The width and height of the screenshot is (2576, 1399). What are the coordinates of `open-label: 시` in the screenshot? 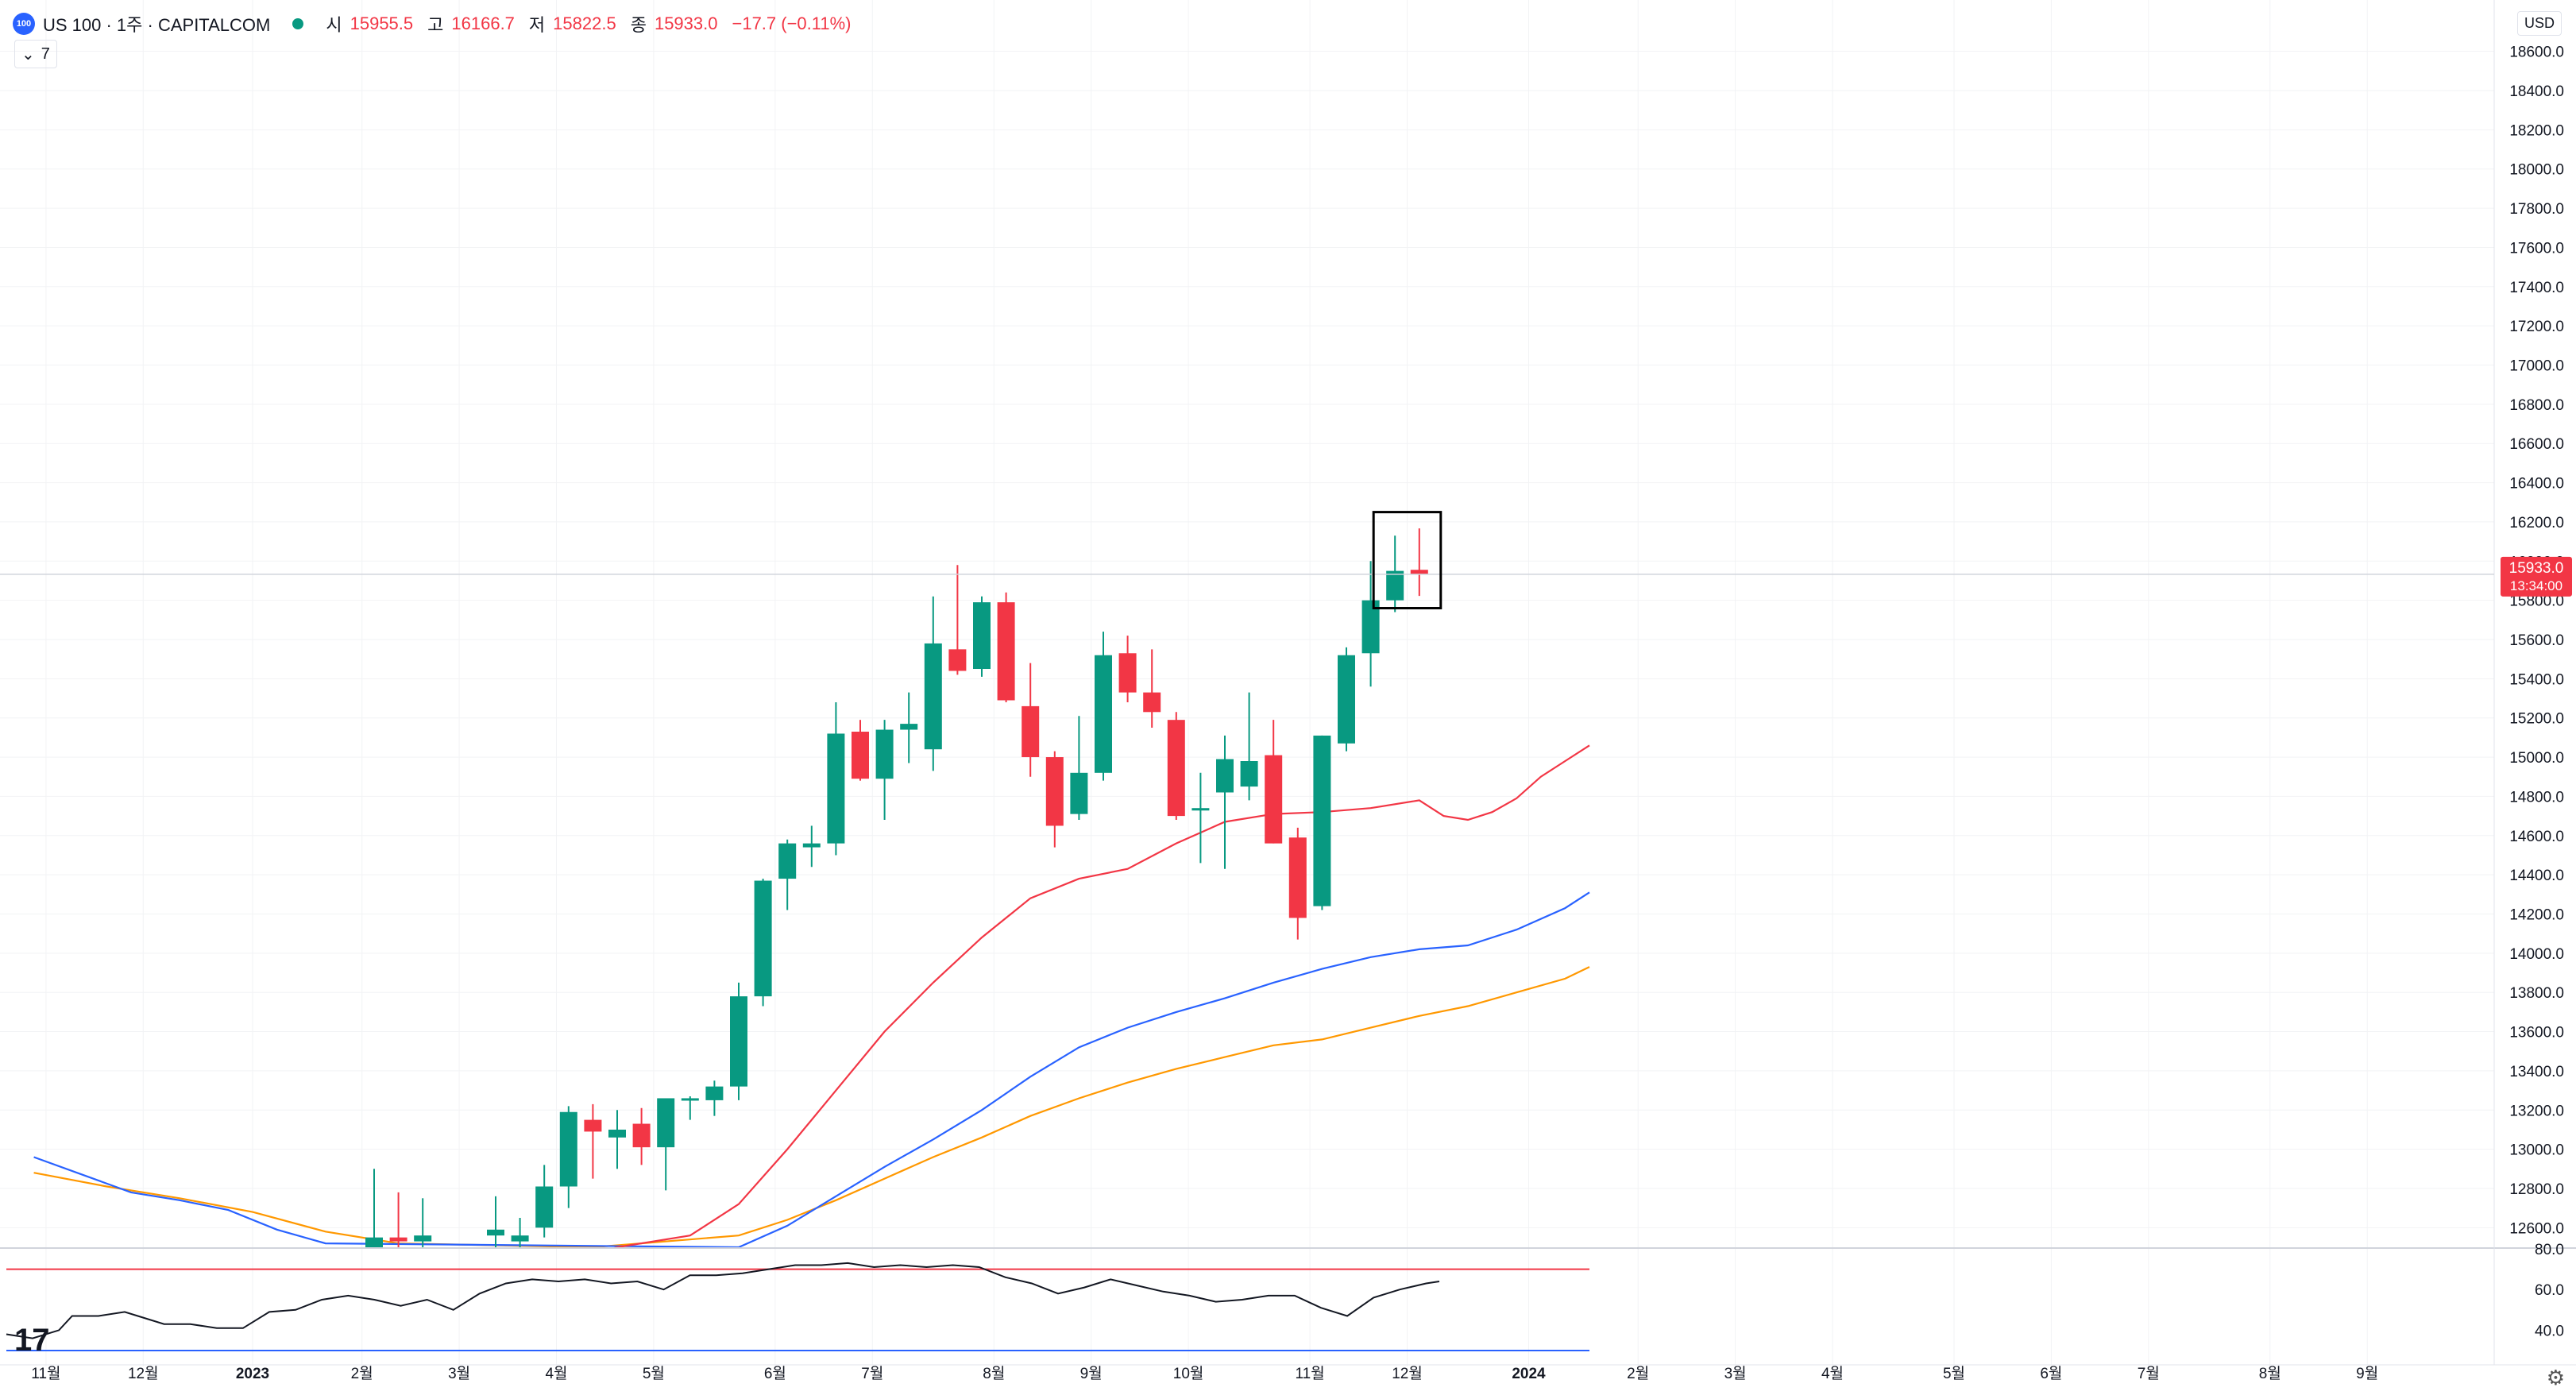 It's located at (334, 25).